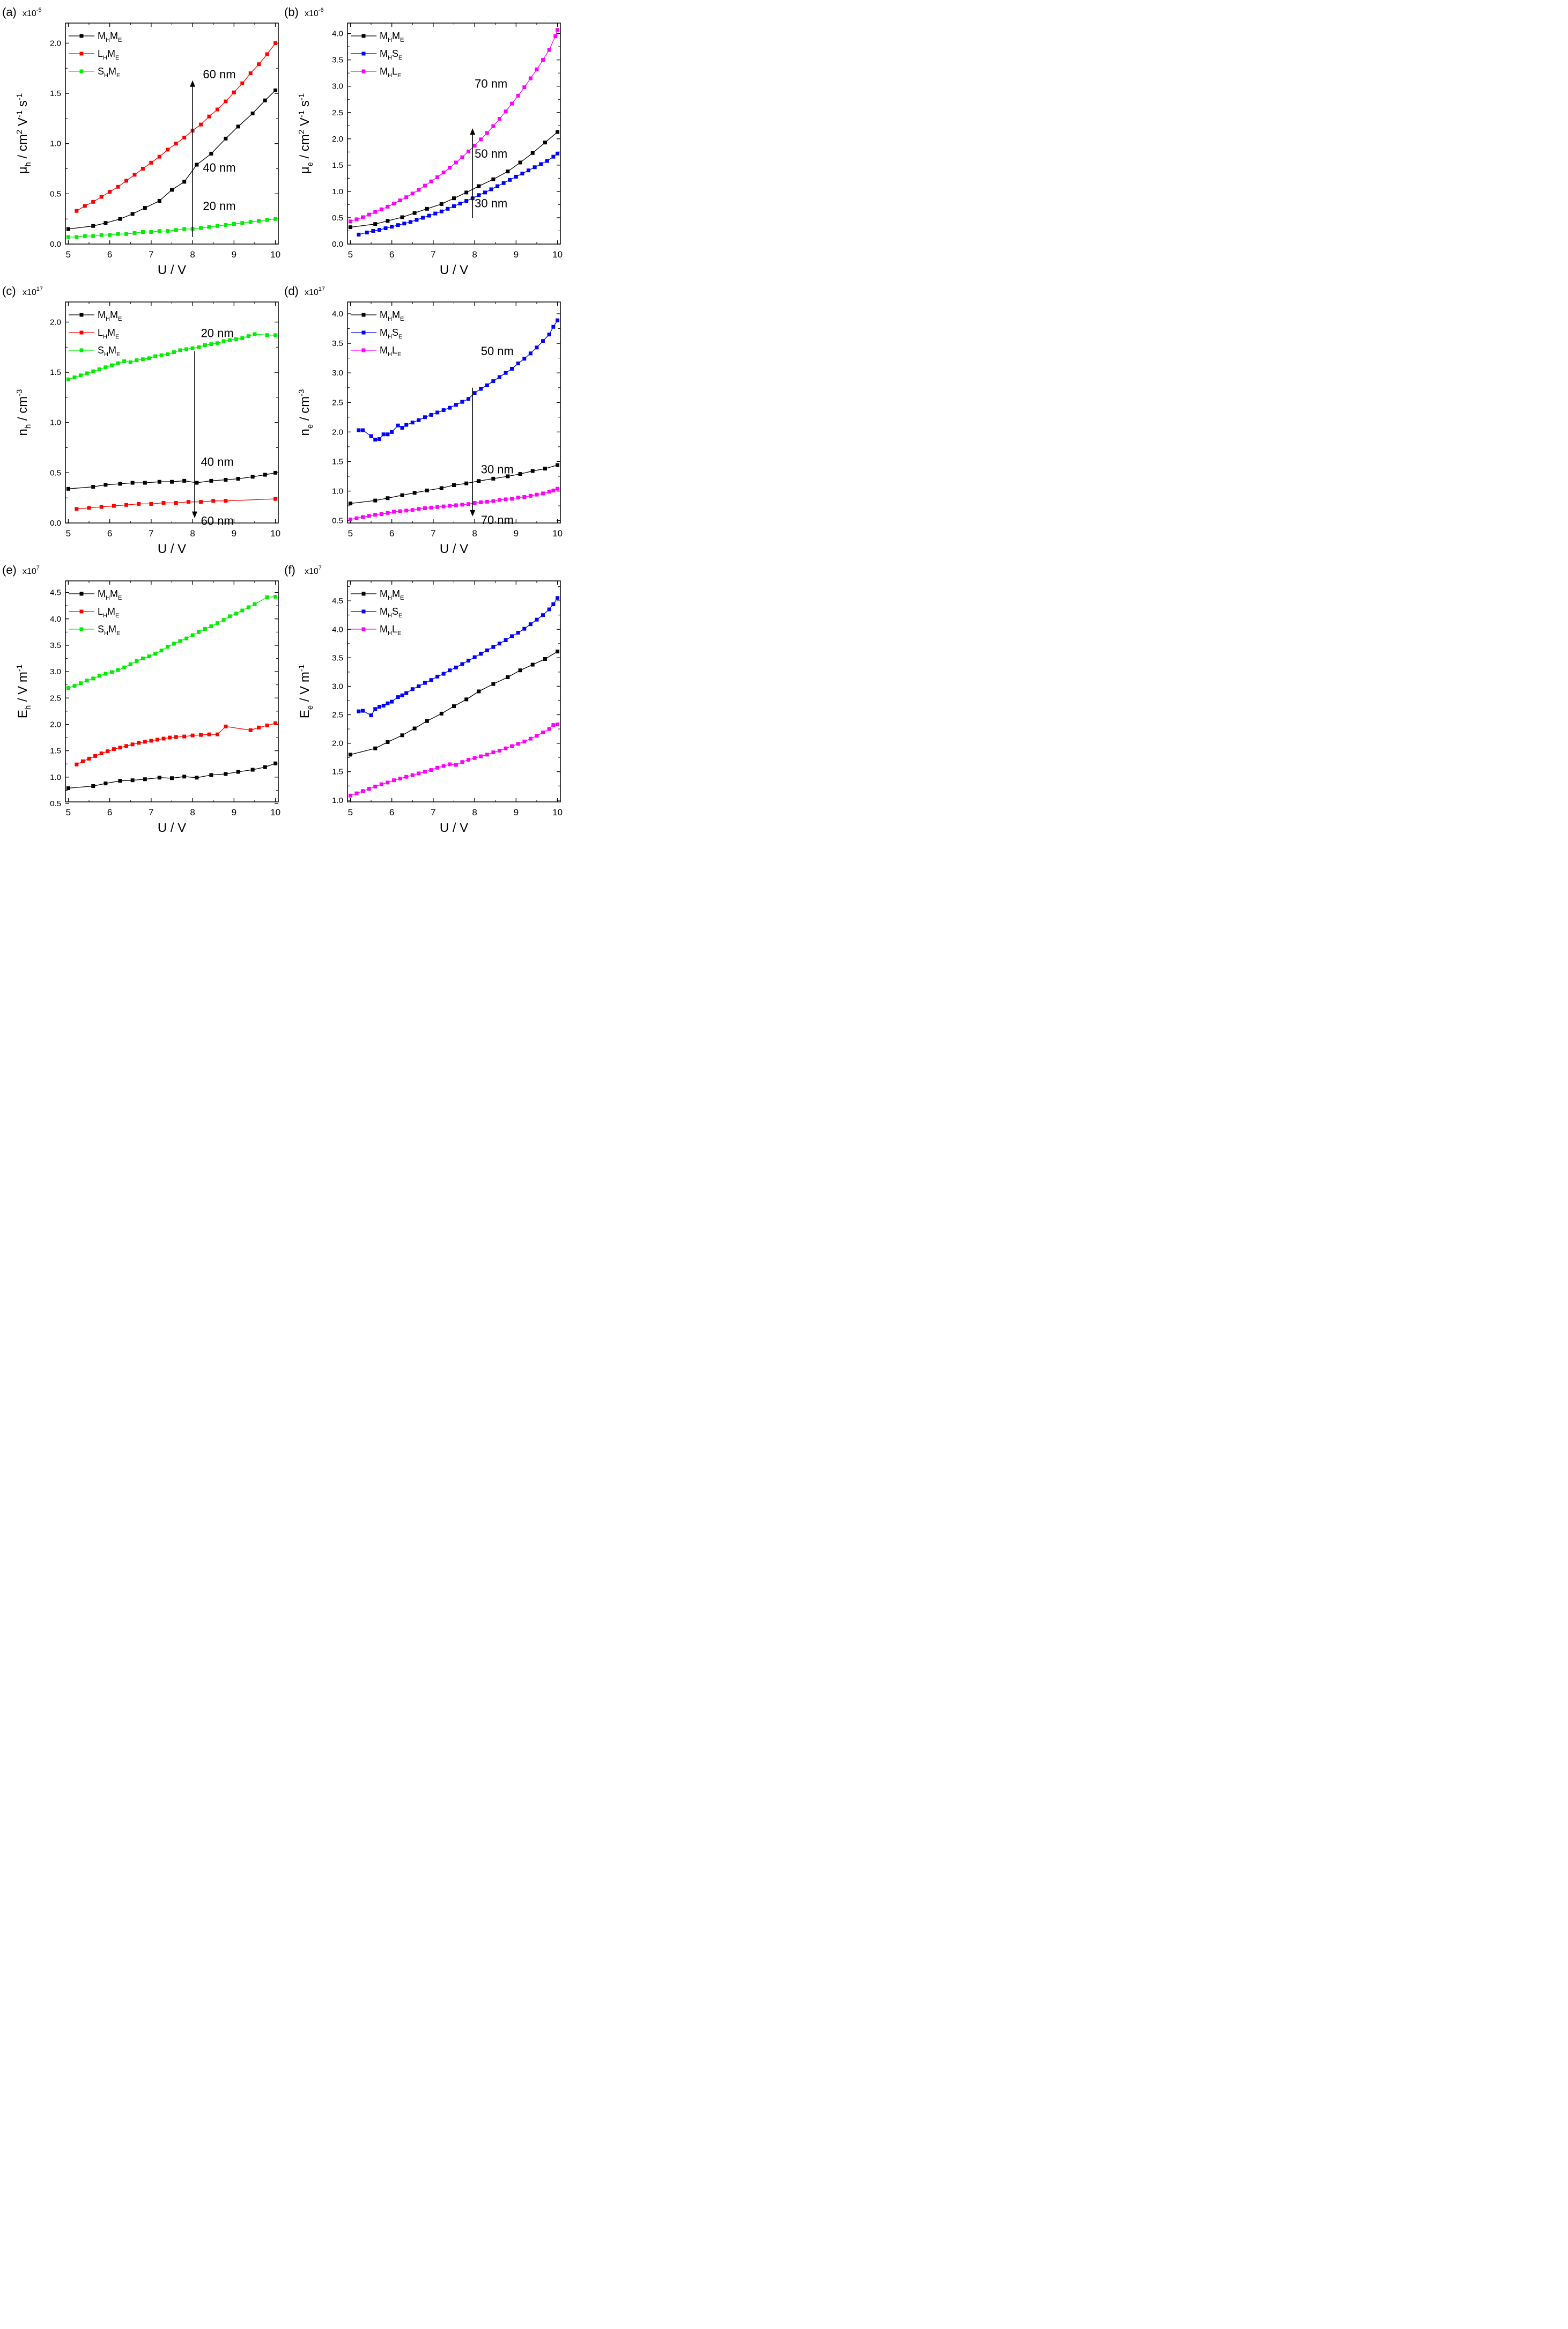 This screenshot has width=1568, height=2329. I want to click on x-tick-label: 9, so click(234, 254).